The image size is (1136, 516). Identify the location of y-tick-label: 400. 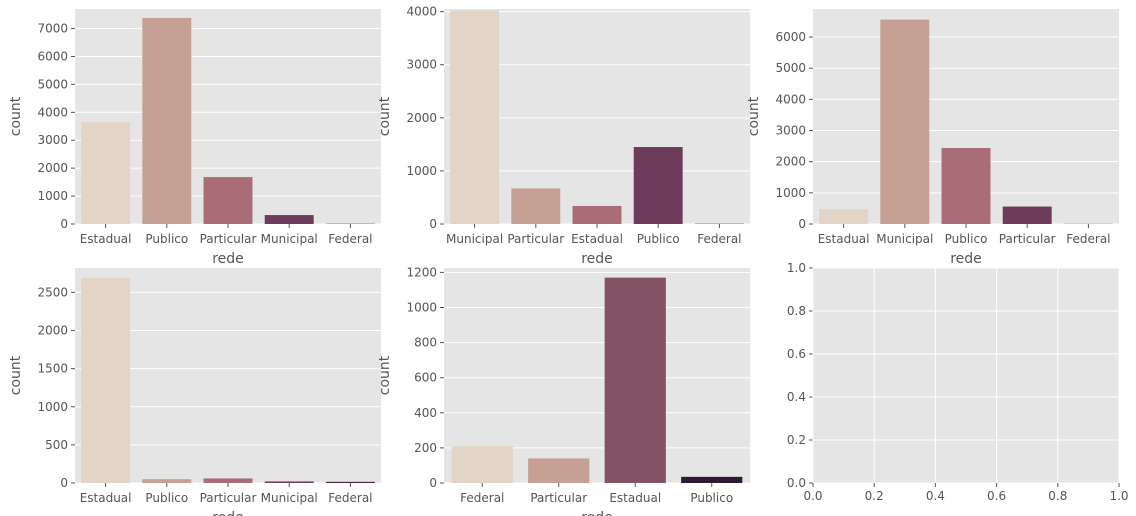
(425, 413).